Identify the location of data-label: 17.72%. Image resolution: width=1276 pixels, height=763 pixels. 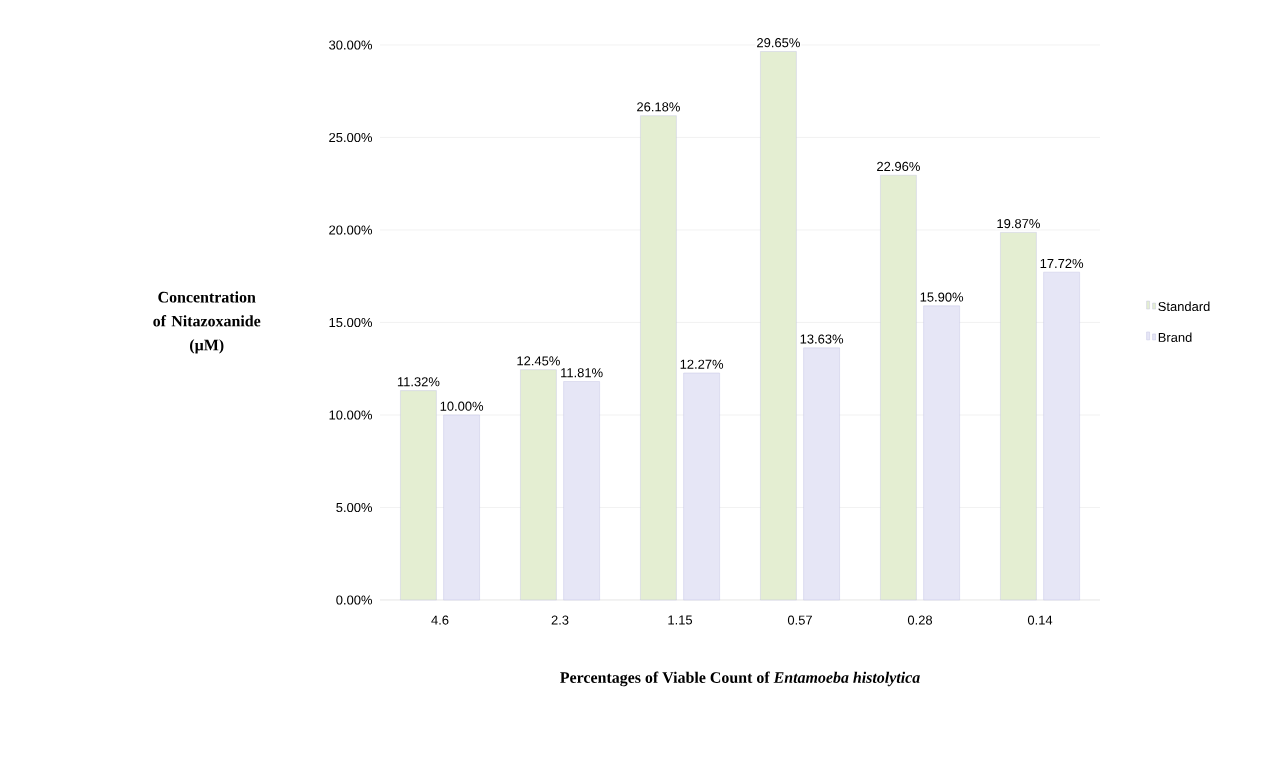
(1062, 263).